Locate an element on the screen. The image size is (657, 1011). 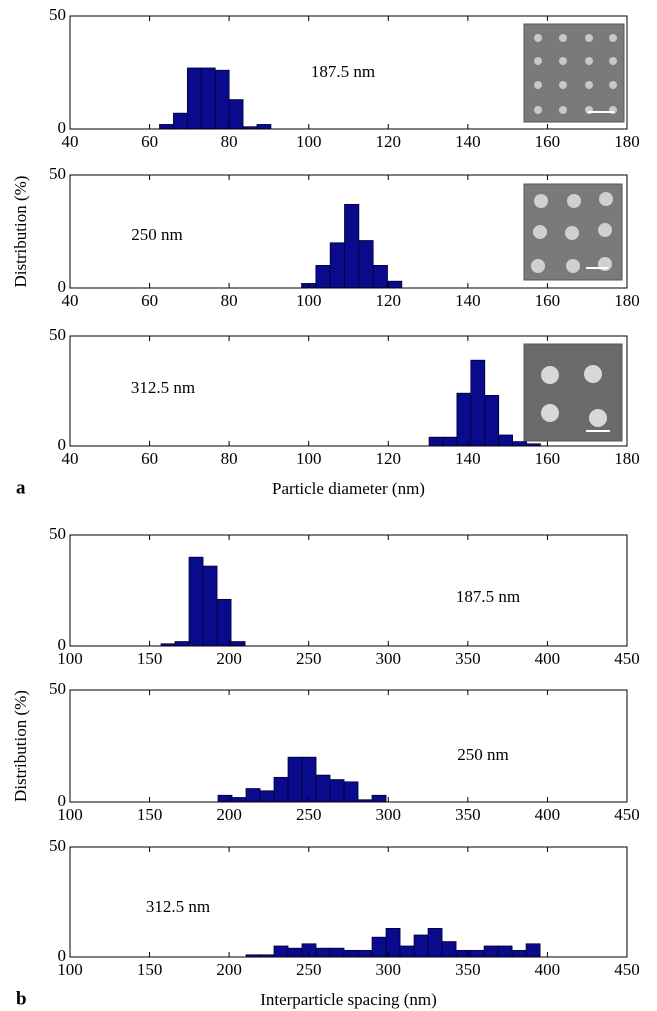
panel-label: b is located at coordinates (21, 998).